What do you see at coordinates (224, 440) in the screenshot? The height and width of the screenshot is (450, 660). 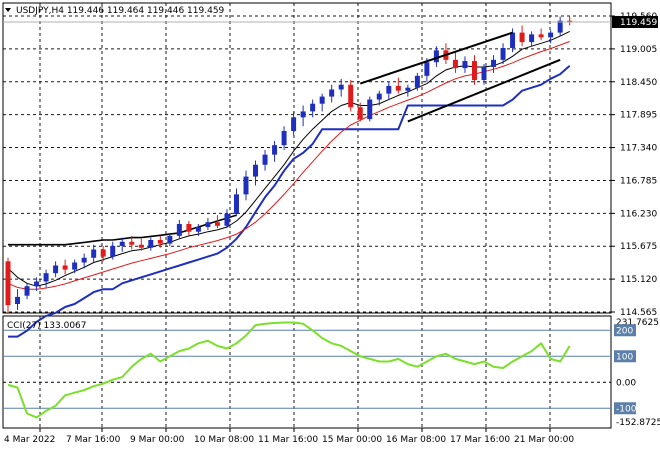 I see `time-tick-label: 10 Mar 08:00` at bounding box center [224, 440].